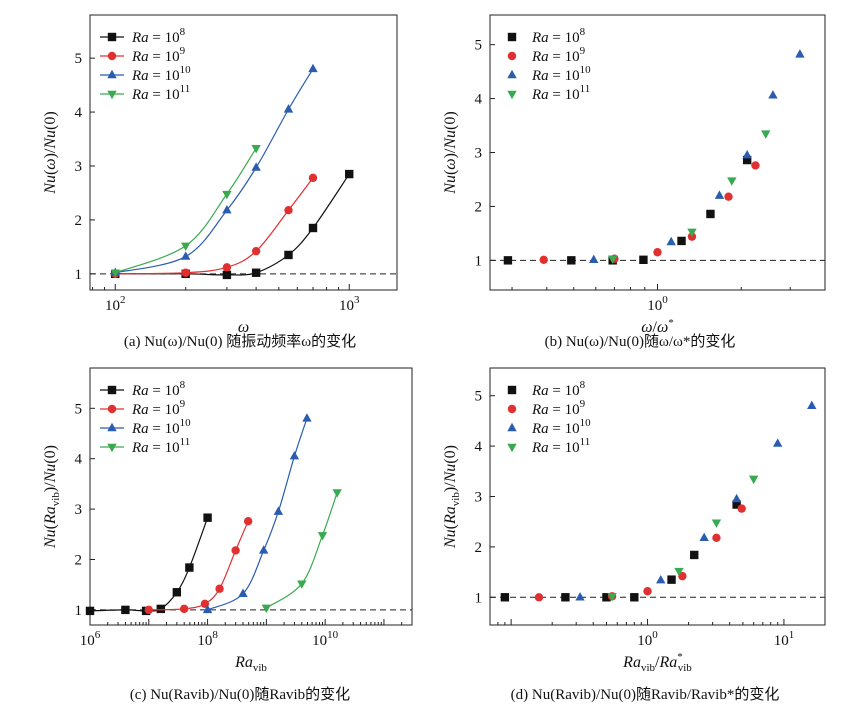  Describe the element at coordinates (250, 664) in the screenshot. I see `x-axis-label: Ravib` at that location.